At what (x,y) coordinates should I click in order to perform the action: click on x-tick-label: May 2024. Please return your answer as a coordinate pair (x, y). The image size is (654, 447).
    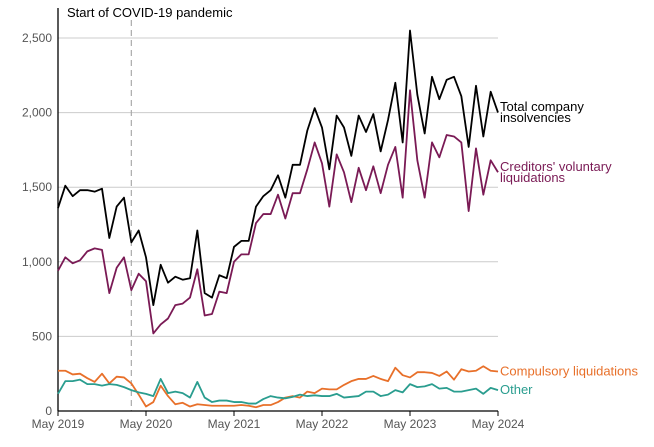
    Looking at the image, I should click on (498, 424).